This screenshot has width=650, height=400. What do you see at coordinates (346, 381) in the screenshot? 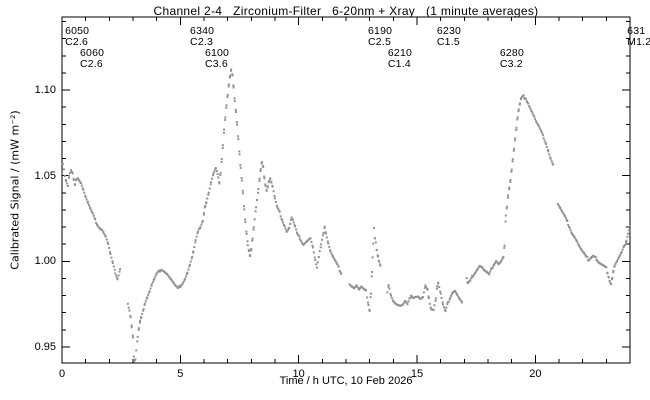
I see `x-axis-label: Time / h UTC, 10 Feb 2026` at bounding box center [346, 381].